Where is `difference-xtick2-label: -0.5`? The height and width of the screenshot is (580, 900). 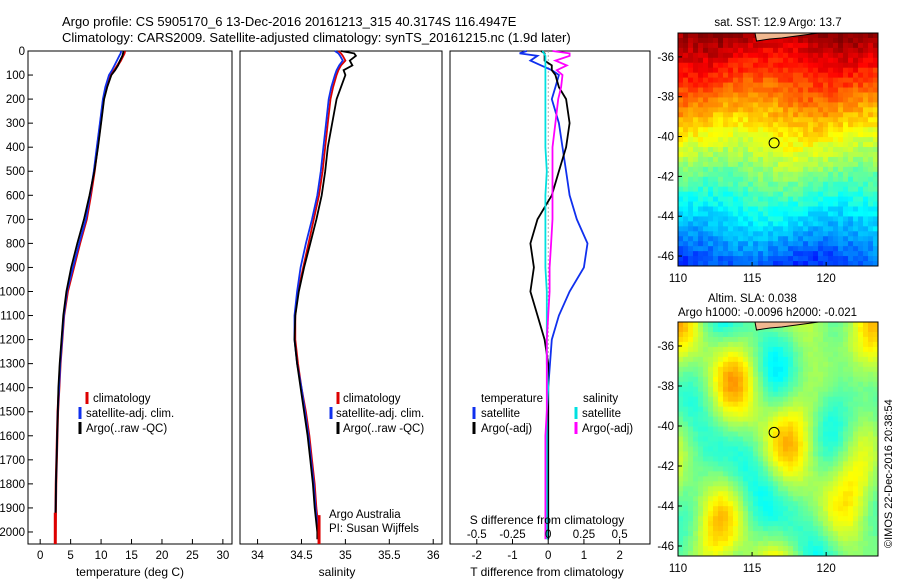 difference-xtick2-label: -0.5 is located at coordinates (477, 535).